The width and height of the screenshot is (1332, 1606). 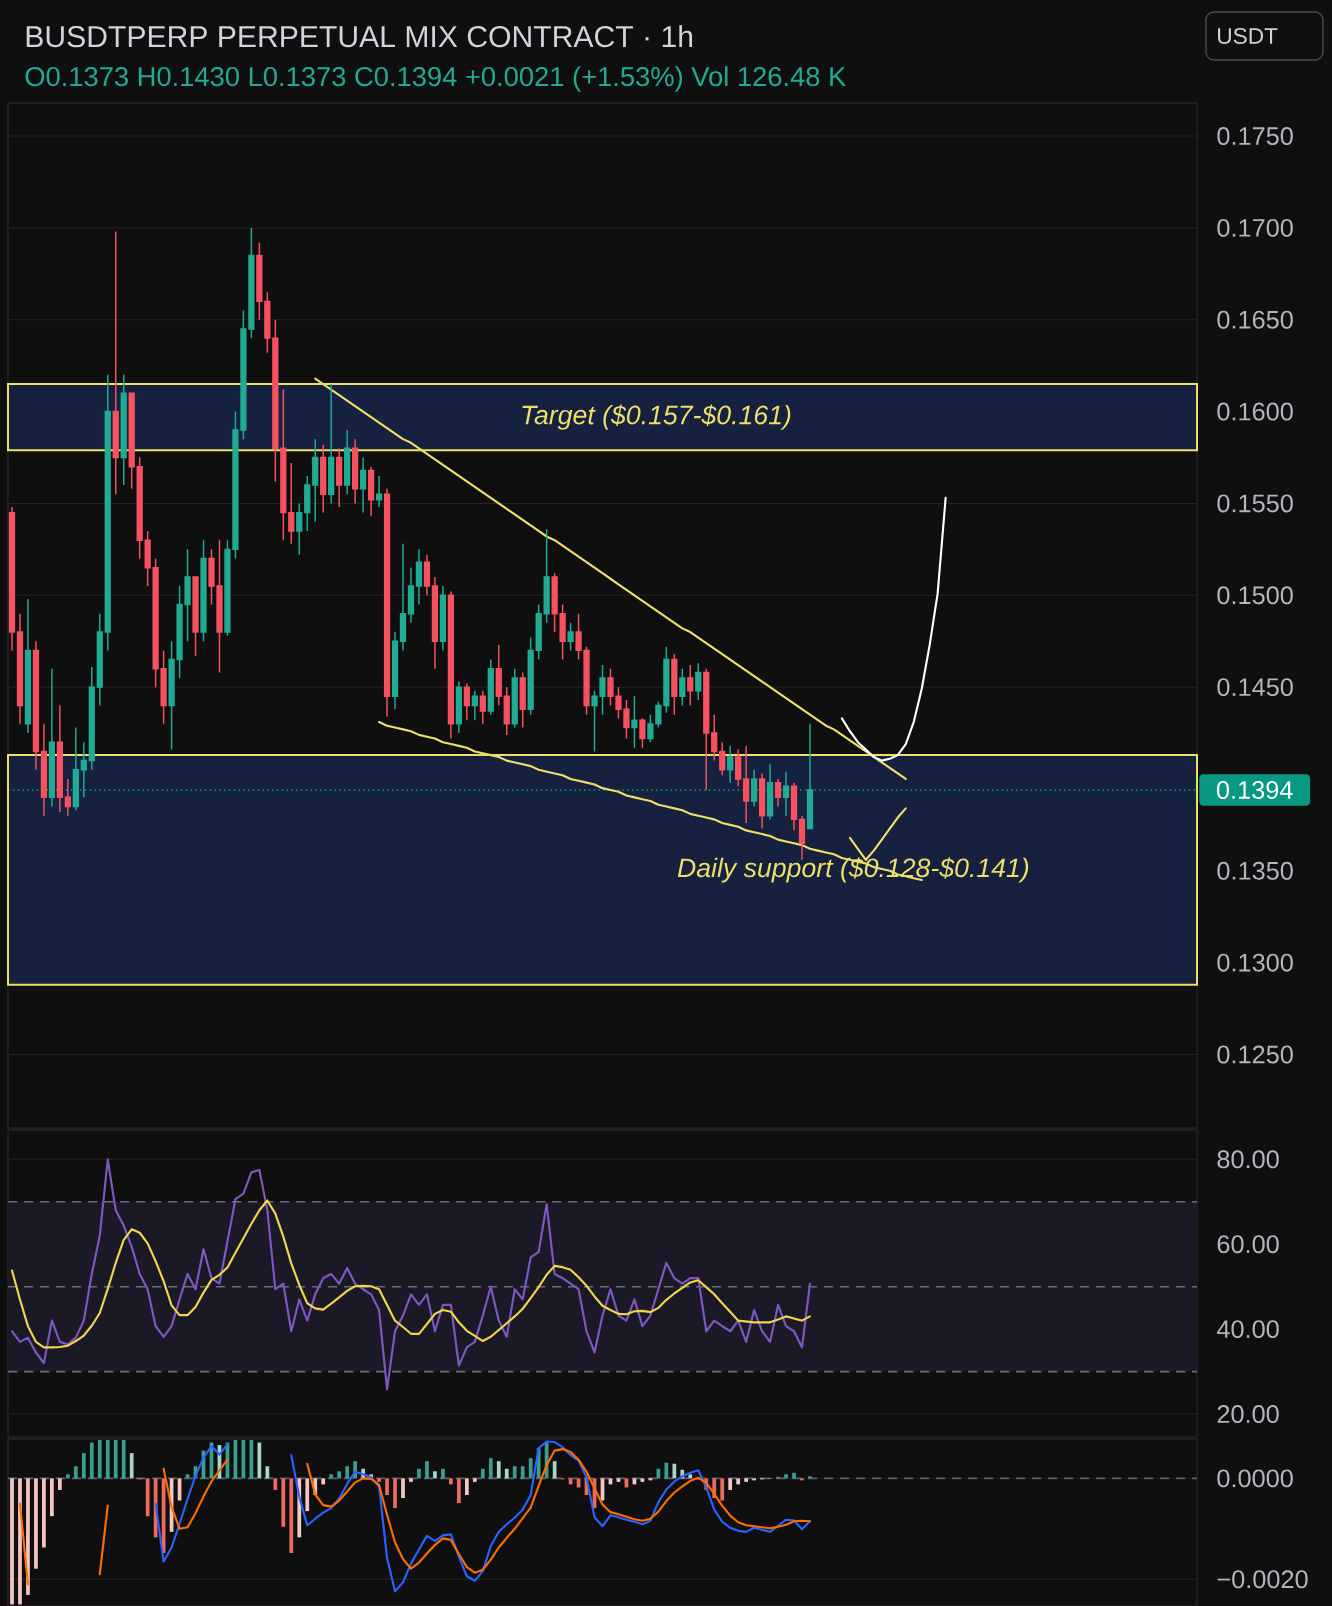 What do you see at coordinates (1255, 227) in the screenshot?
I see `y-tick-label: 0.1700` at bounding box center [1255, 227].